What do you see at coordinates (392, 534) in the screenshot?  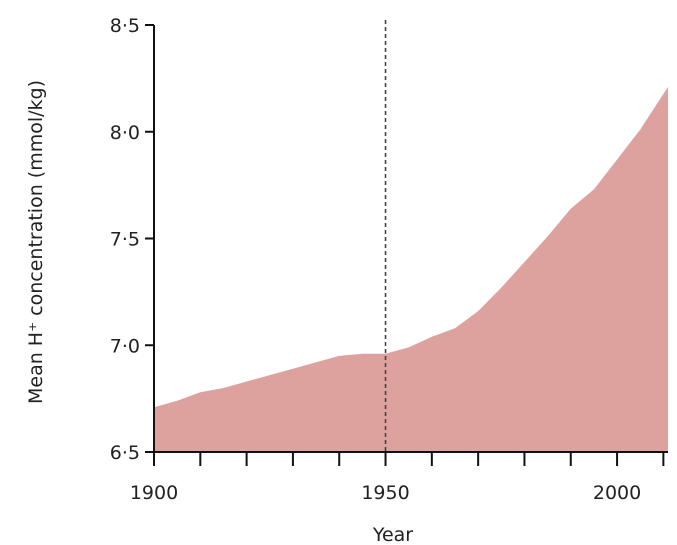 I see `x-axis-title: Year` at bounding box center [392, 534].